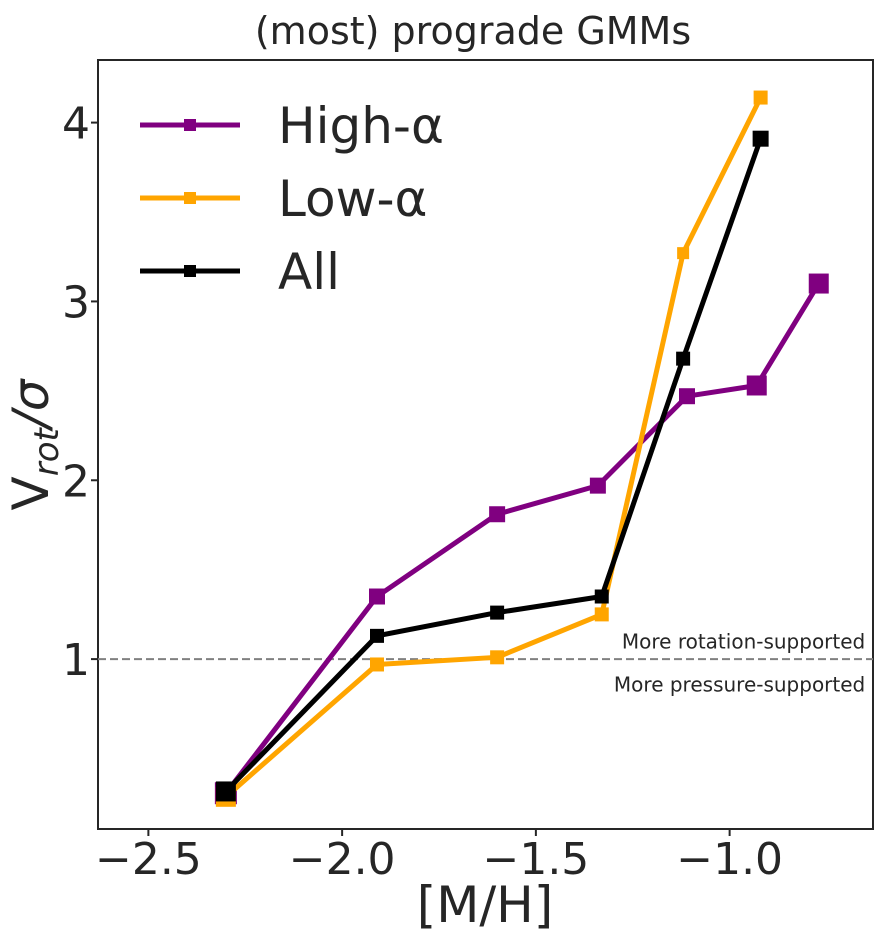 The image size is (883, 943). I want to click on legend-item-low-alpha: Low-α, so click(283, 199).